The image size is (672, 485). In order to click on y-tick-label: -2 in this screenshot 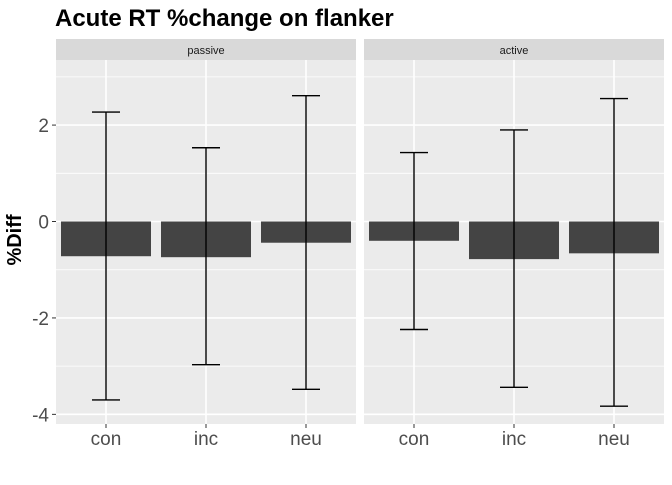, I will do `click(40, 319)`.